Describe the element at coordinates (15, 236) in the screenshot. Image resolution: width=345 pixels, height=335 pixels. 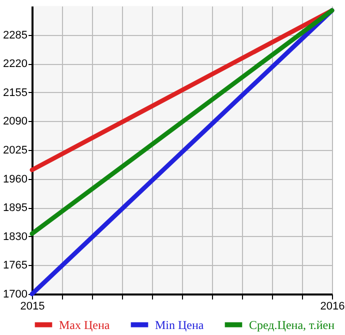
I see `y-tick-label: 1830` at that location.